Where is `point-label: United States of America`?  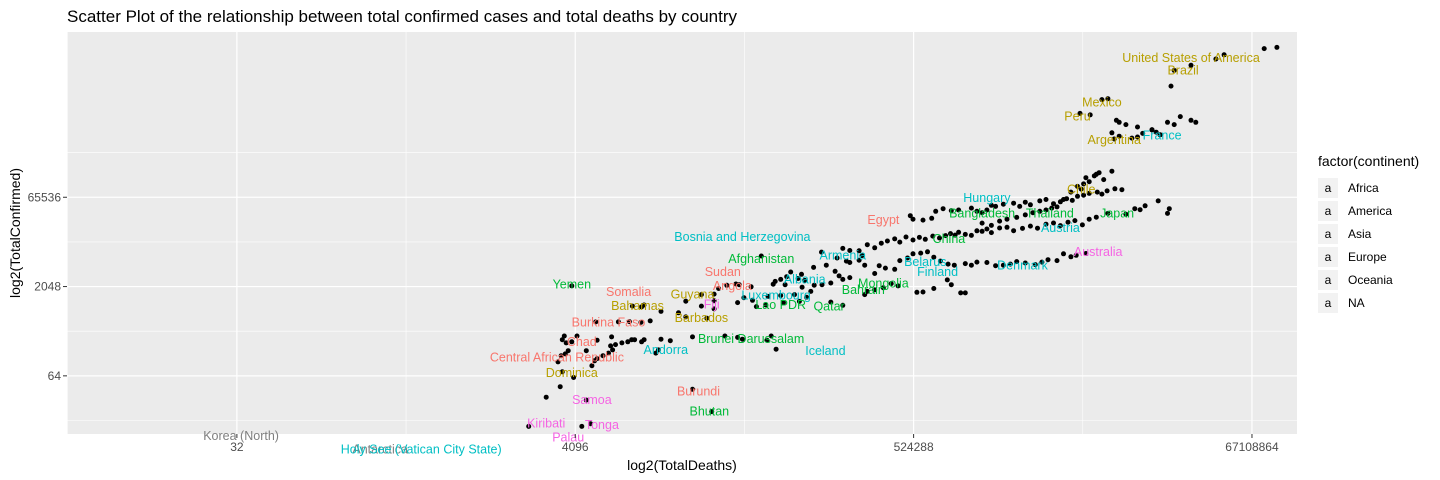
point-label: United States of America is located at coordinates (1191, 58).